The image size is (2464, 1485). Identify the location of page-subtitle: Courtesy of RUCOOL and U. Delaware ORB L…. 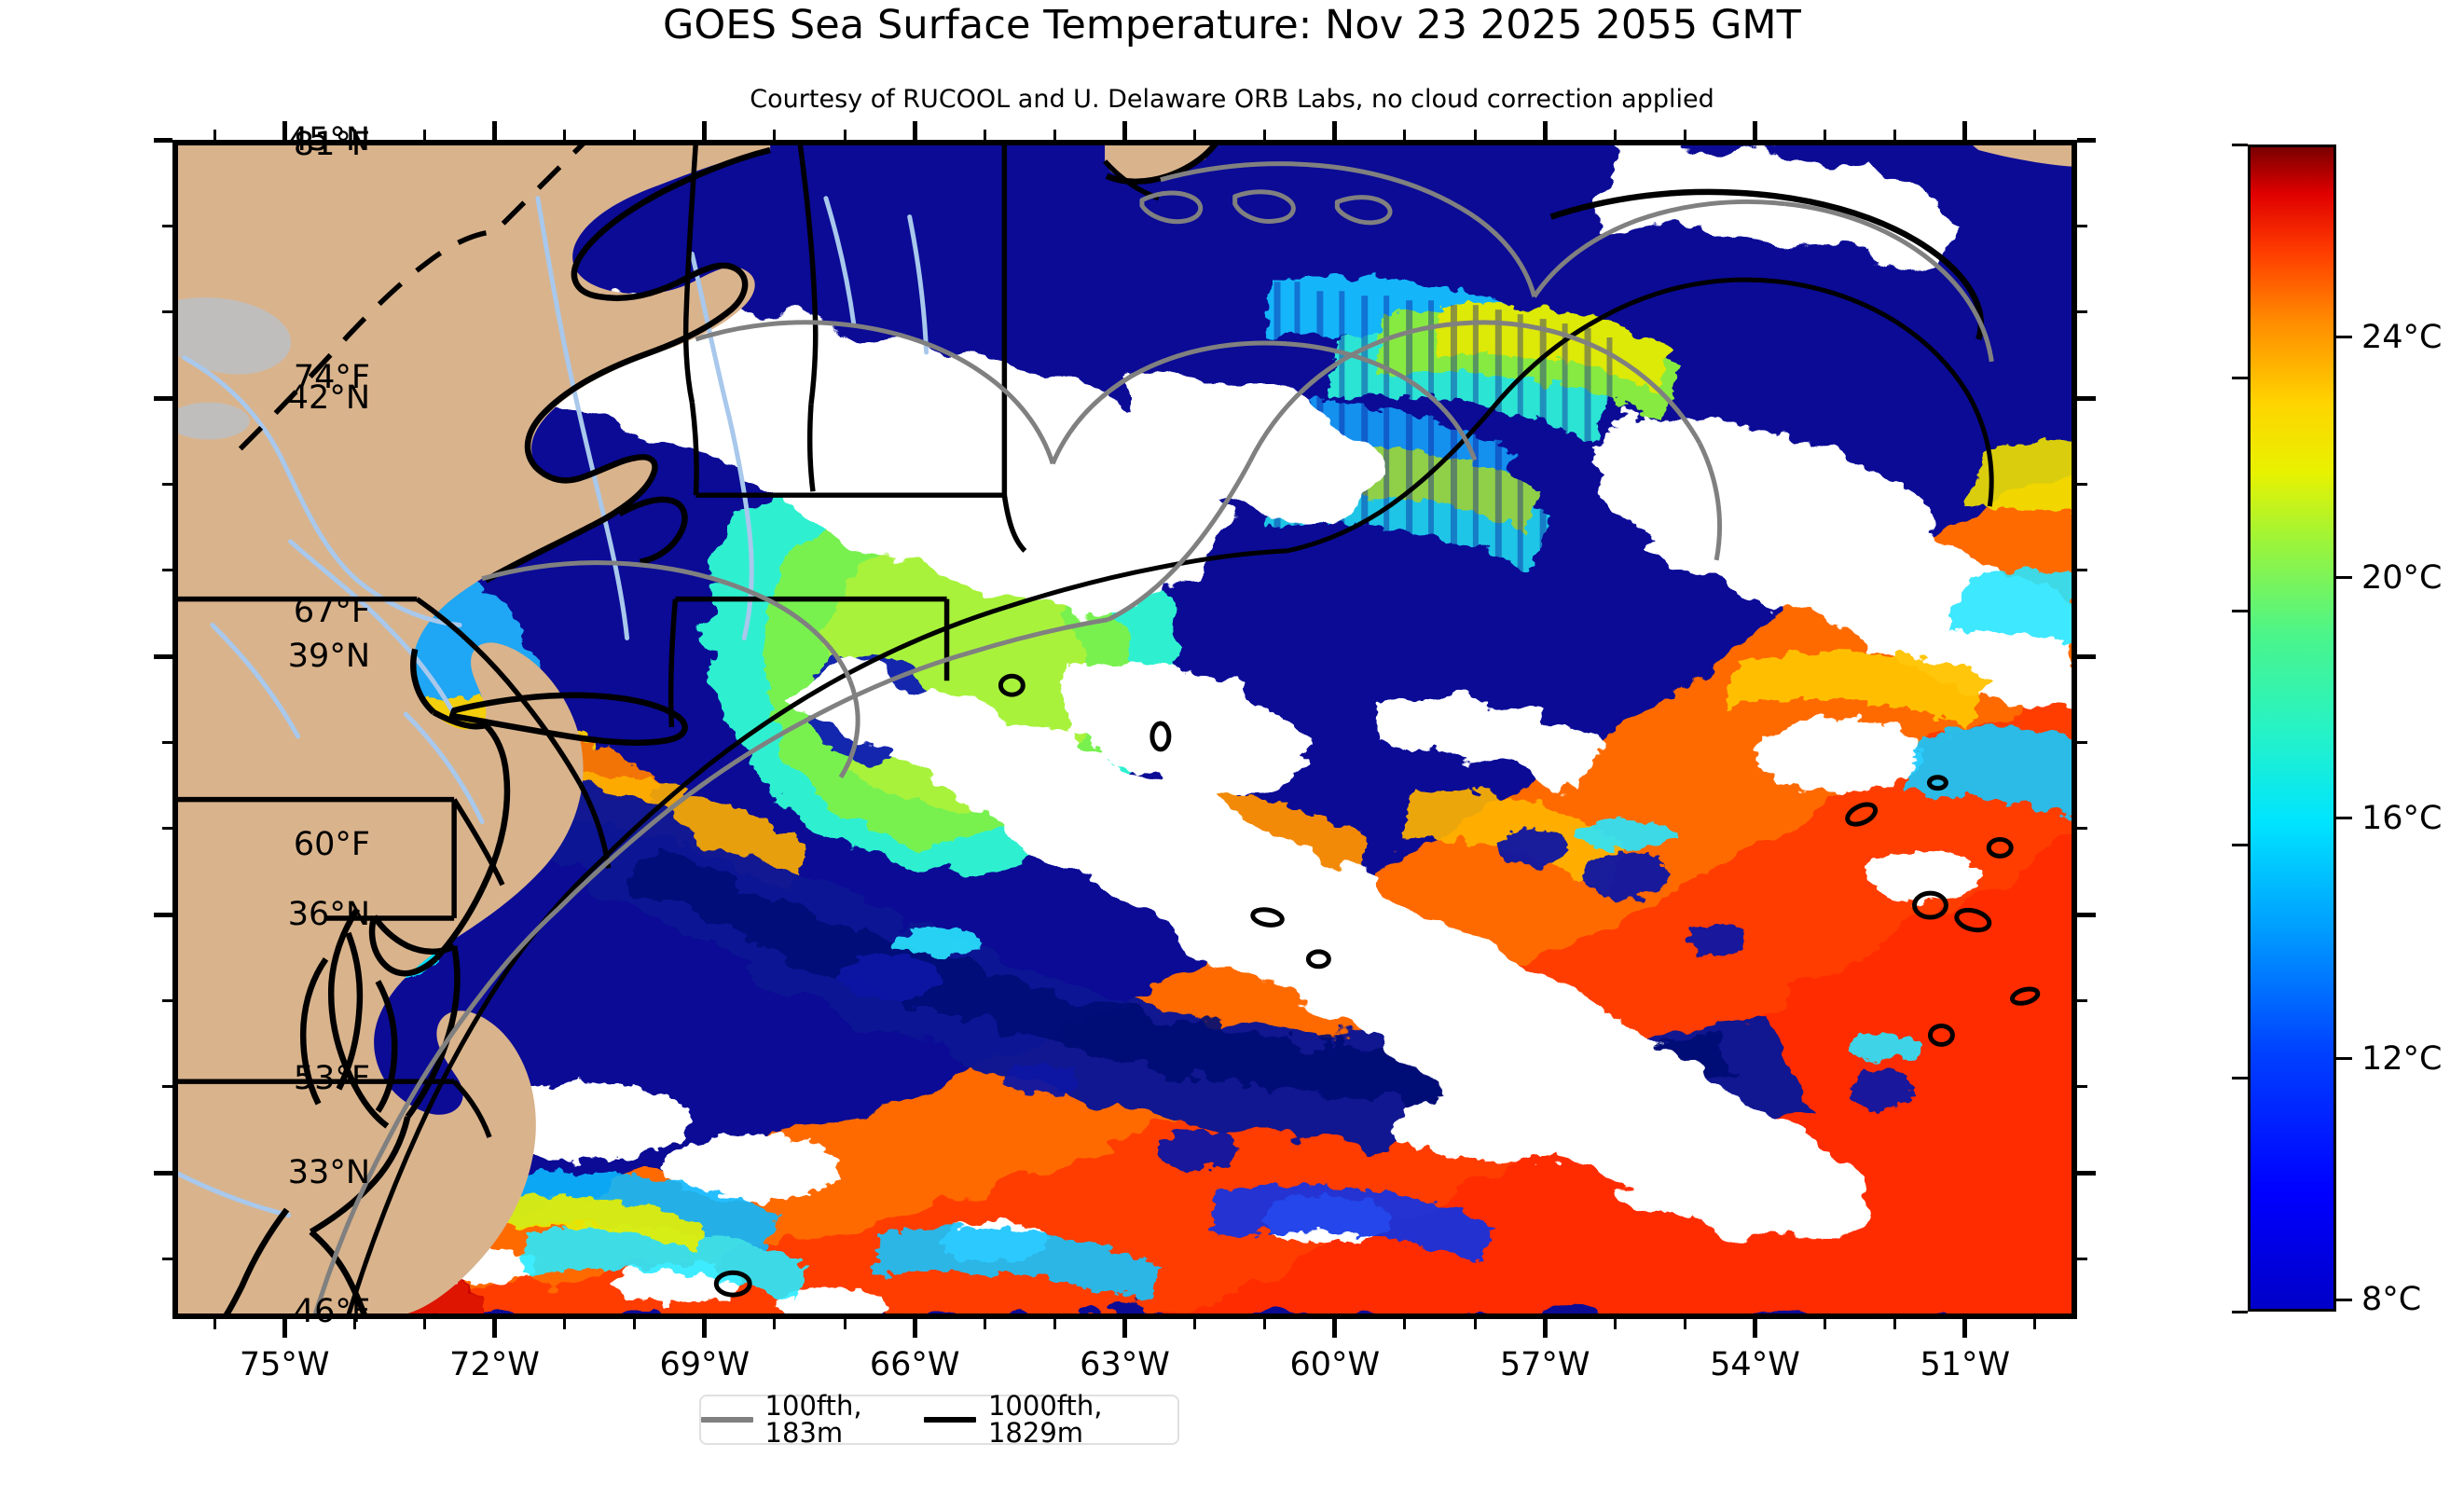
(1232, 99).